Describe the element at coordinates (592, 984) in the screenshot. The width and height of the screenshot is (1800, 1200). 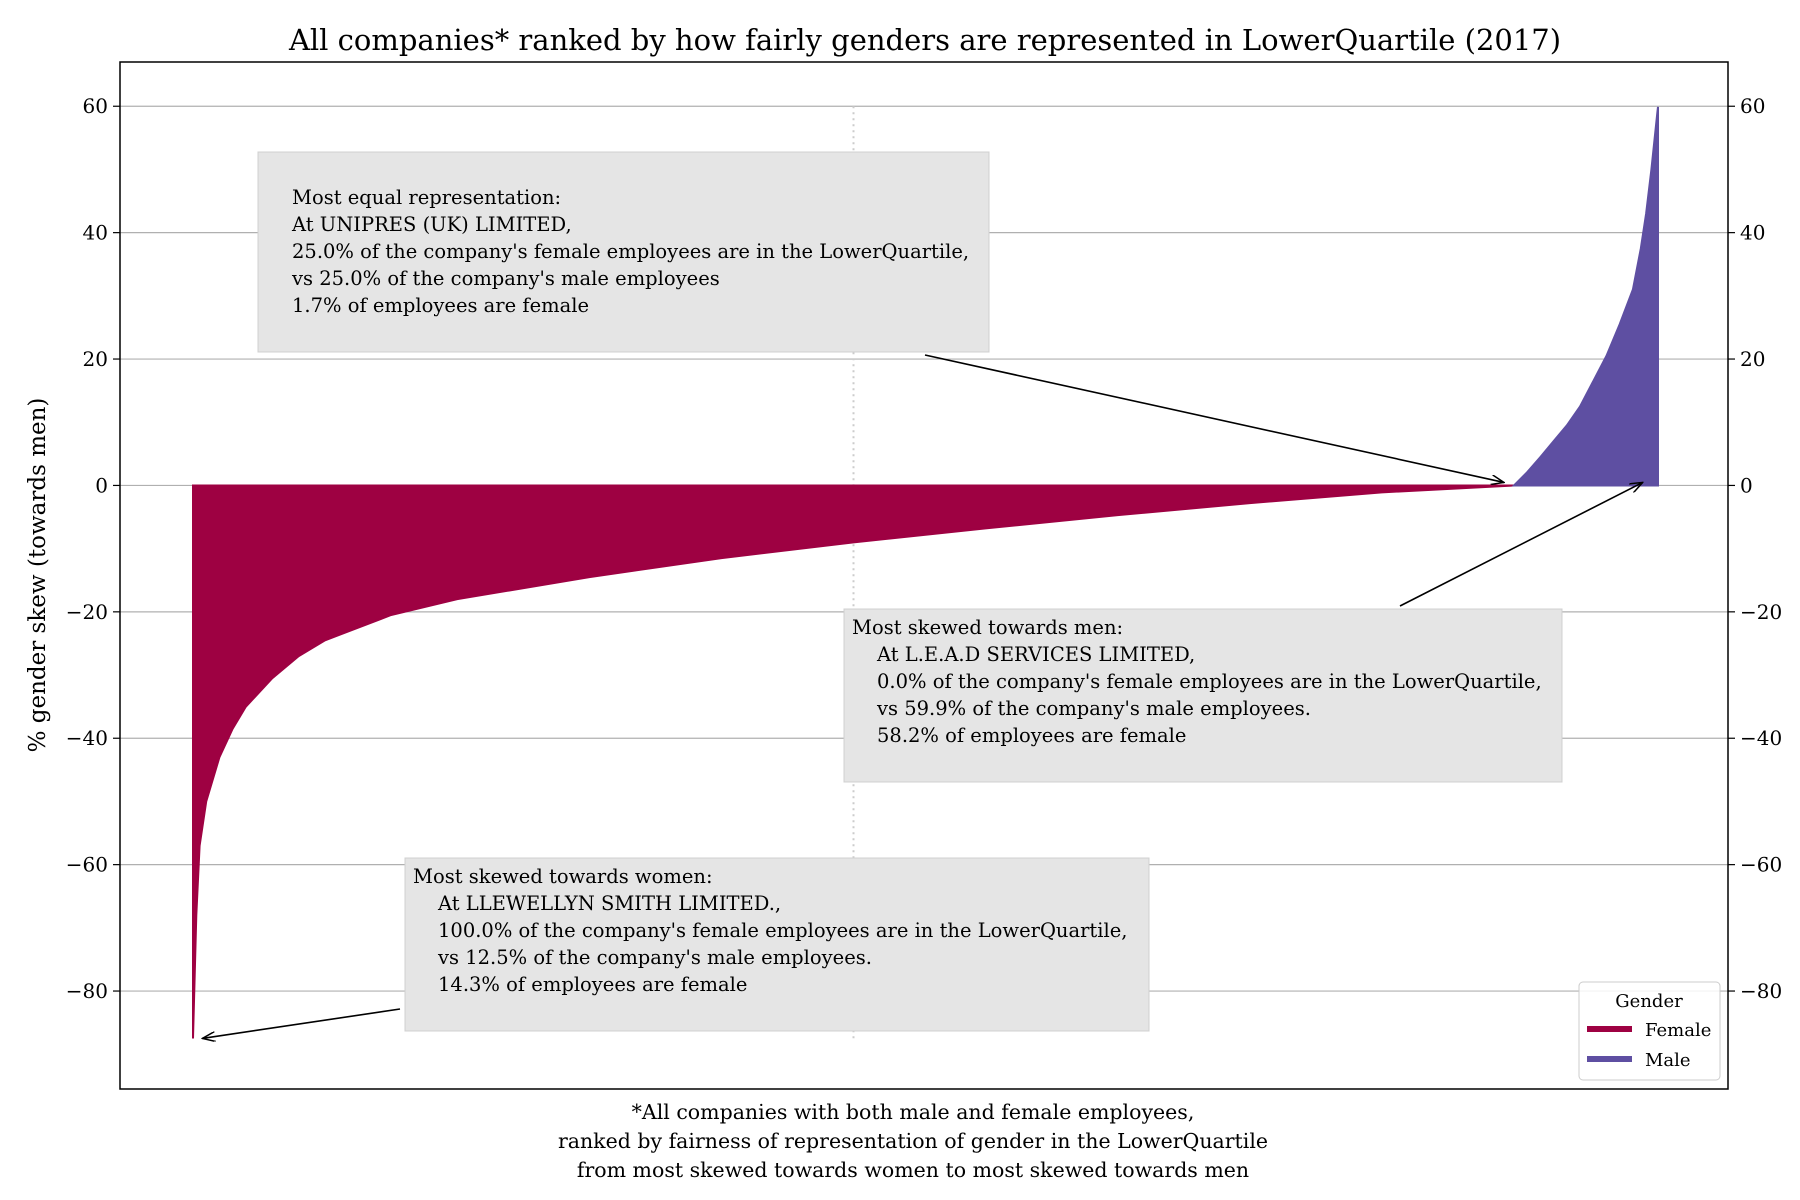
I see `annotation-line: 14.3% of employees are female` at that location.